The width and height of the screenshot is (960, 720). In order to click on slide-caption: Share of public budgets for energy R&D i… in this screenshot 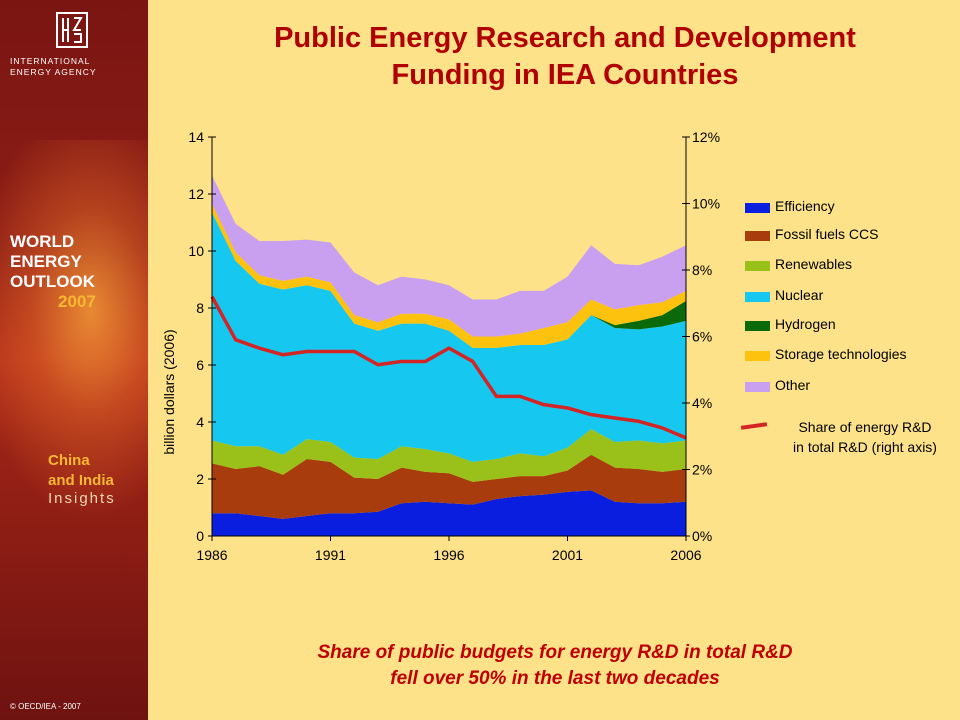, I will do `click(555, 666)`.